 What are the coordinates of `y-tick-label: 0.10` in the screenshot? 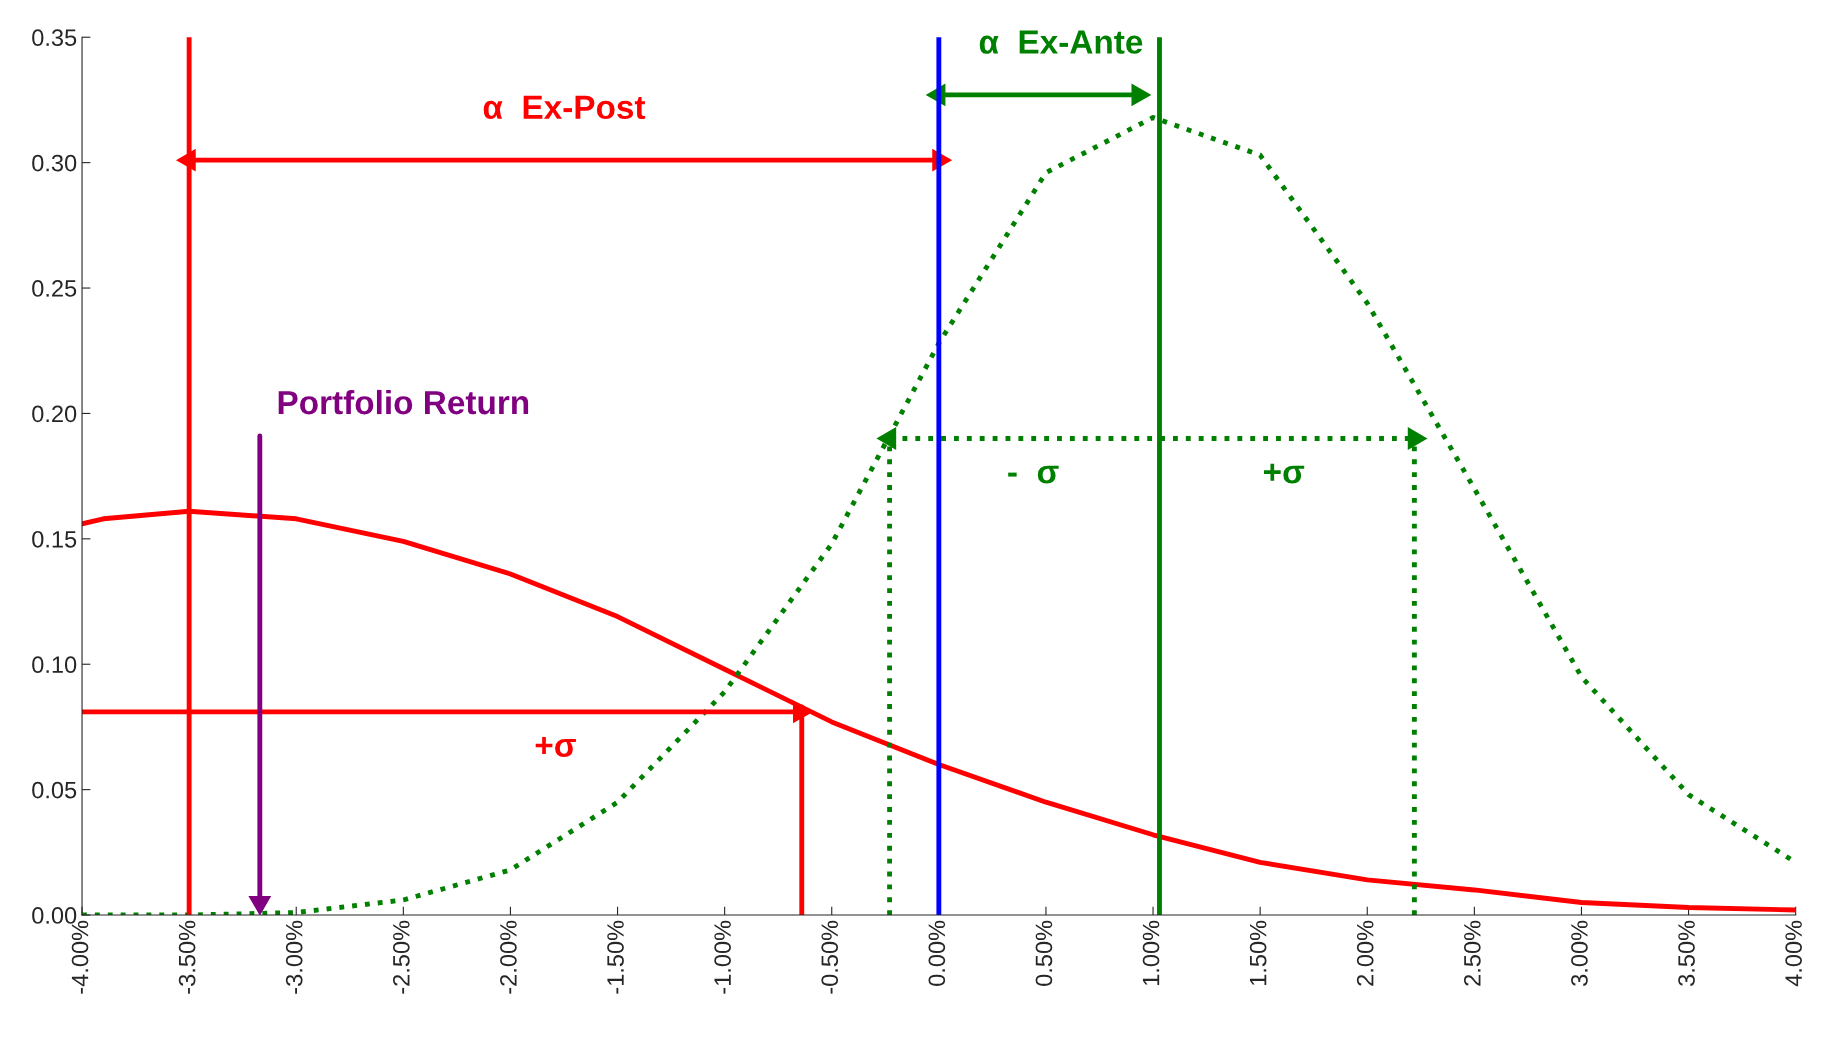 It's located at (54, 665).